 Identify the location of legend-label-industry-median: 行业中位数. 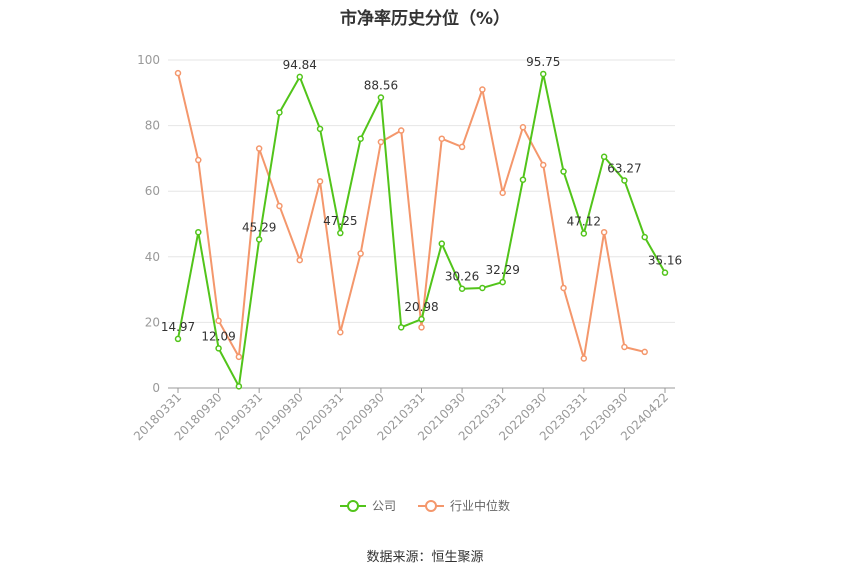
(480, 506).